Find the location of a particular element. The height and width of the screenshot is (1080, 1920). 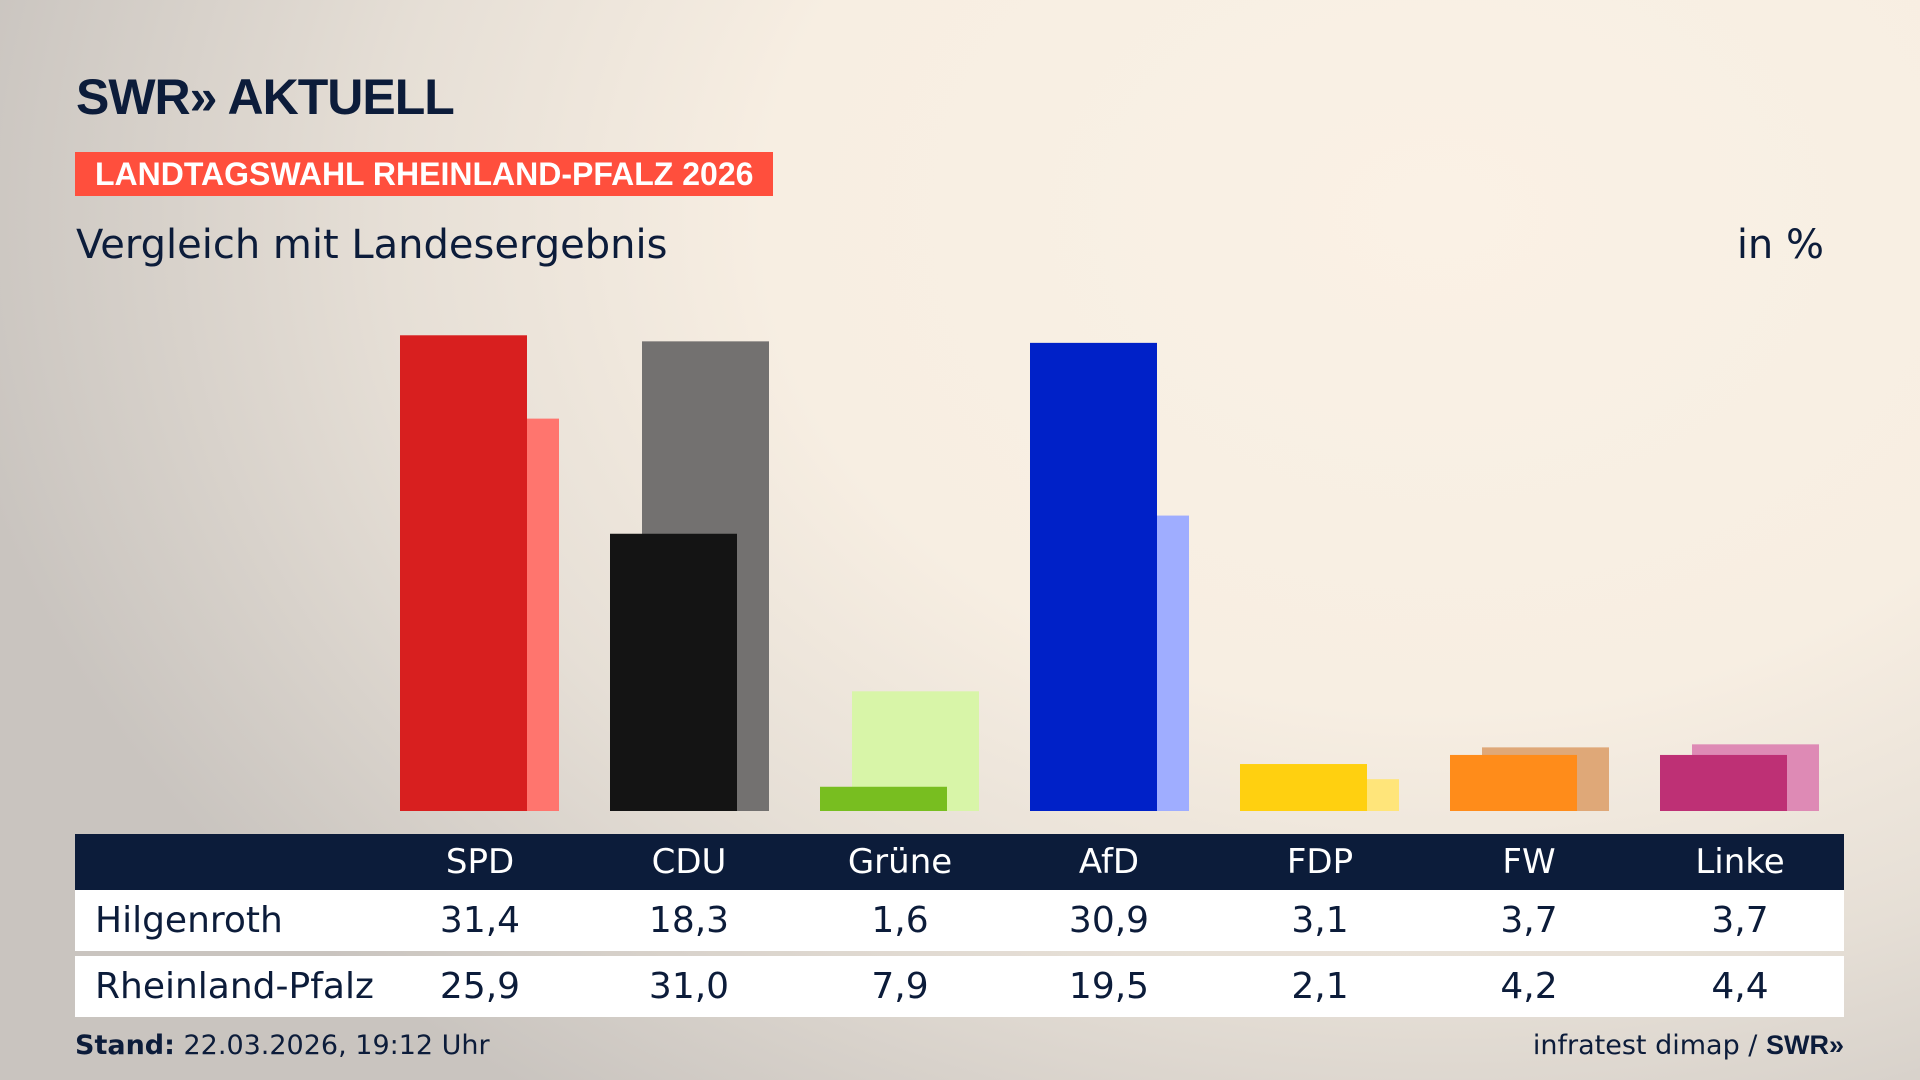

column-header: FW is located at coordinates (1529, 862).